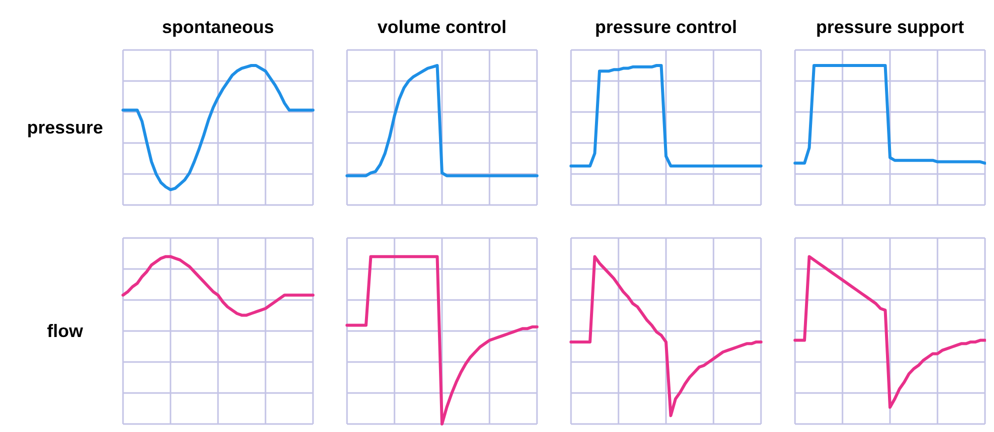 Image resolution: width=994 pixels, height=432 pixels. I want to click on chart-title: pressure control, so click(666, 27).